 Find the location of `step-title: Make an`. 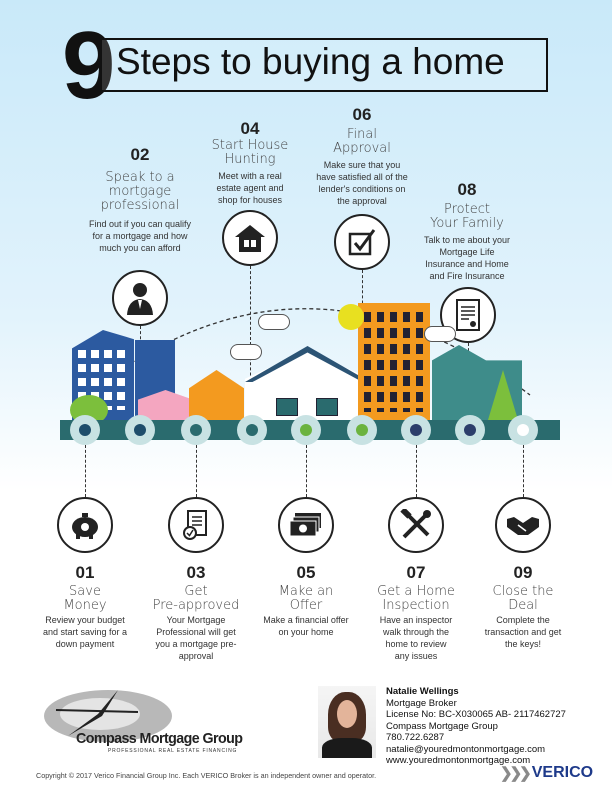

step-title: Make an is located at coordinates (306, 591).